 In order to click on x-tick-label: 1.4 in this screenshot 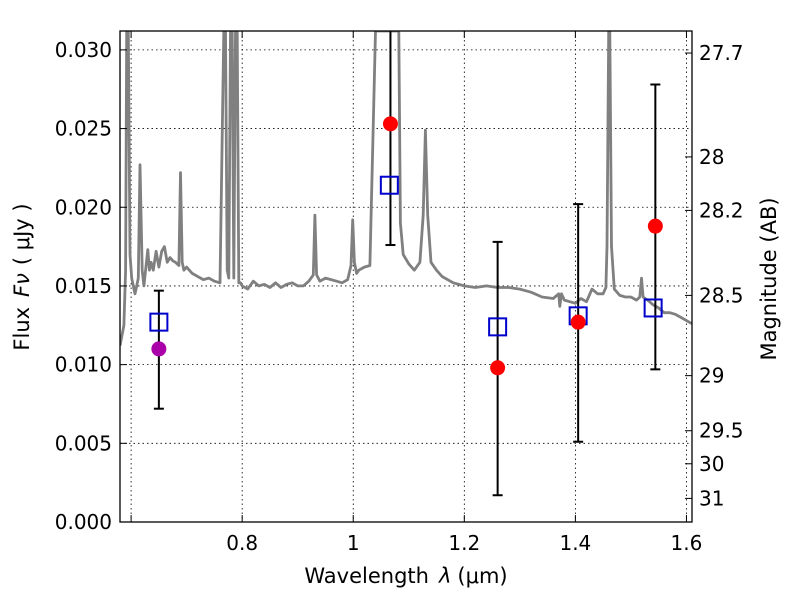, I will do `click(575, 543)`.